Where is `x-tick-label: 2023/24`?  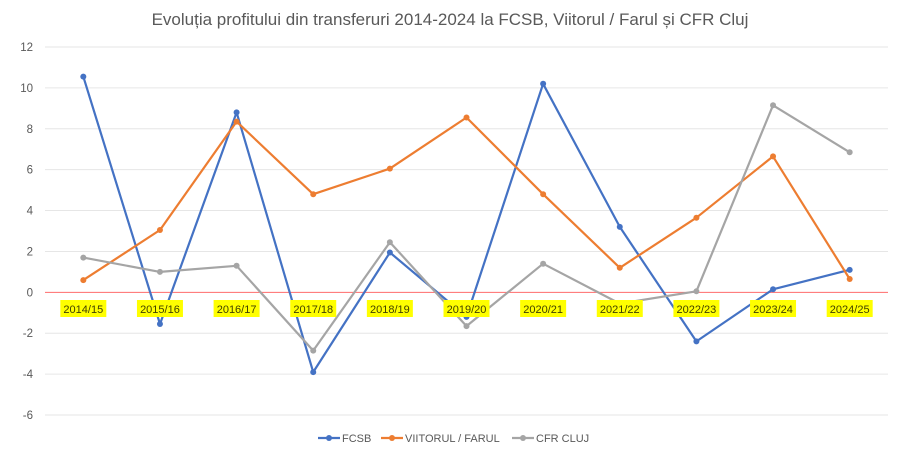 x-tick-label: 2023/24 is located at coordinates (773, 310).